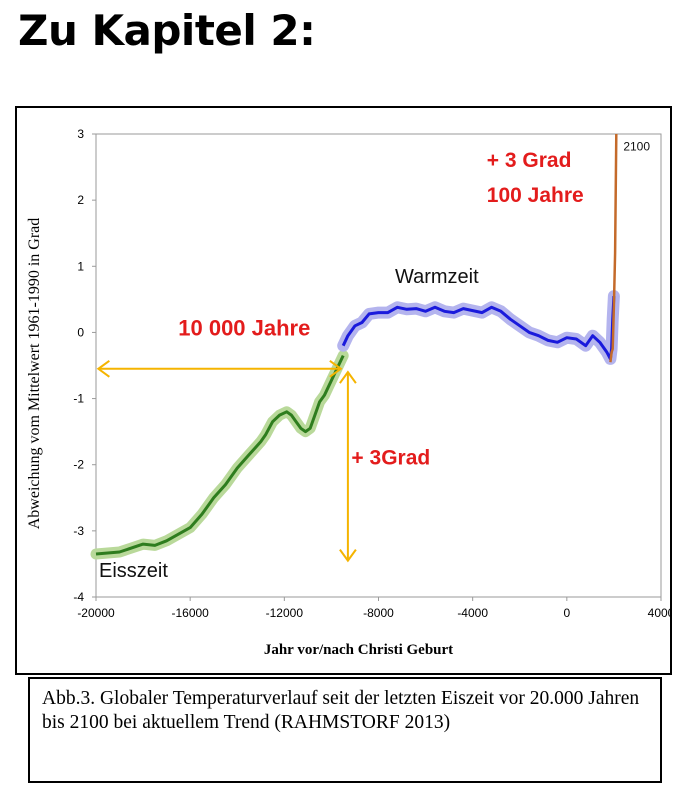  What do you see at coordinates (96, 613) in the screenshot?
I see `x-tick-label: -20000` at bounding box center [96, 613].